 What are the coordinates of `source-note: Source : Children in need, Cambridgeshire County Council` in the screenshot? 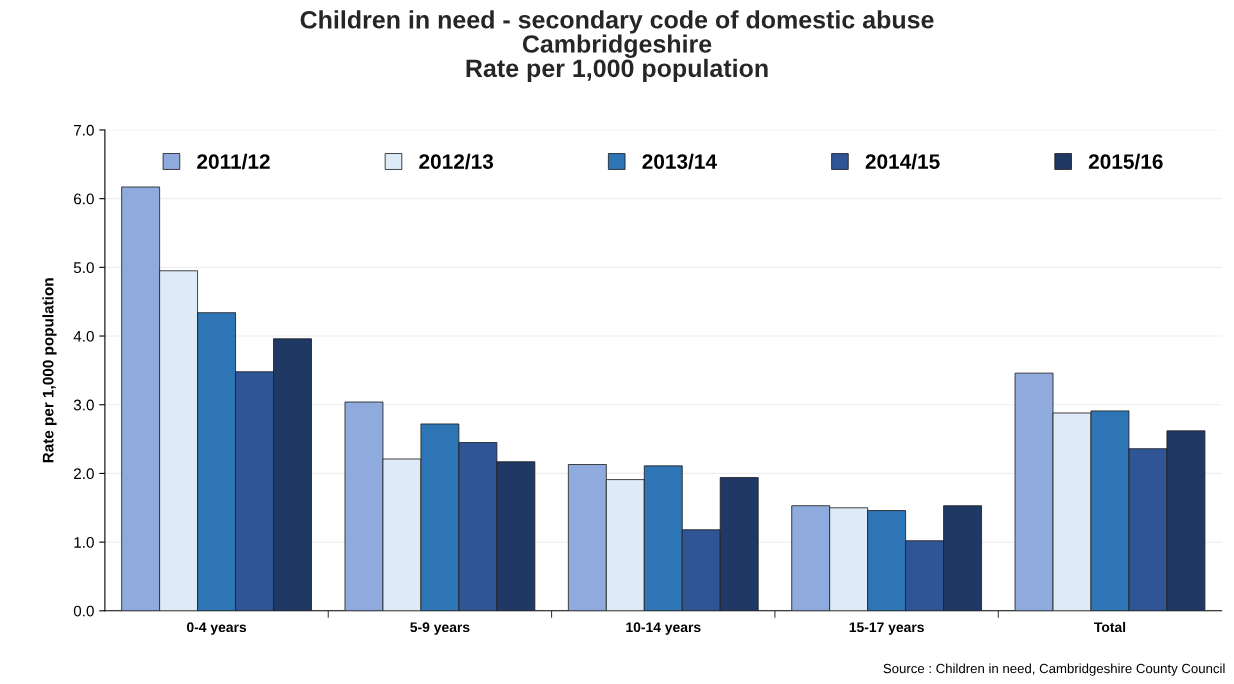 It's located at (1054, 669).